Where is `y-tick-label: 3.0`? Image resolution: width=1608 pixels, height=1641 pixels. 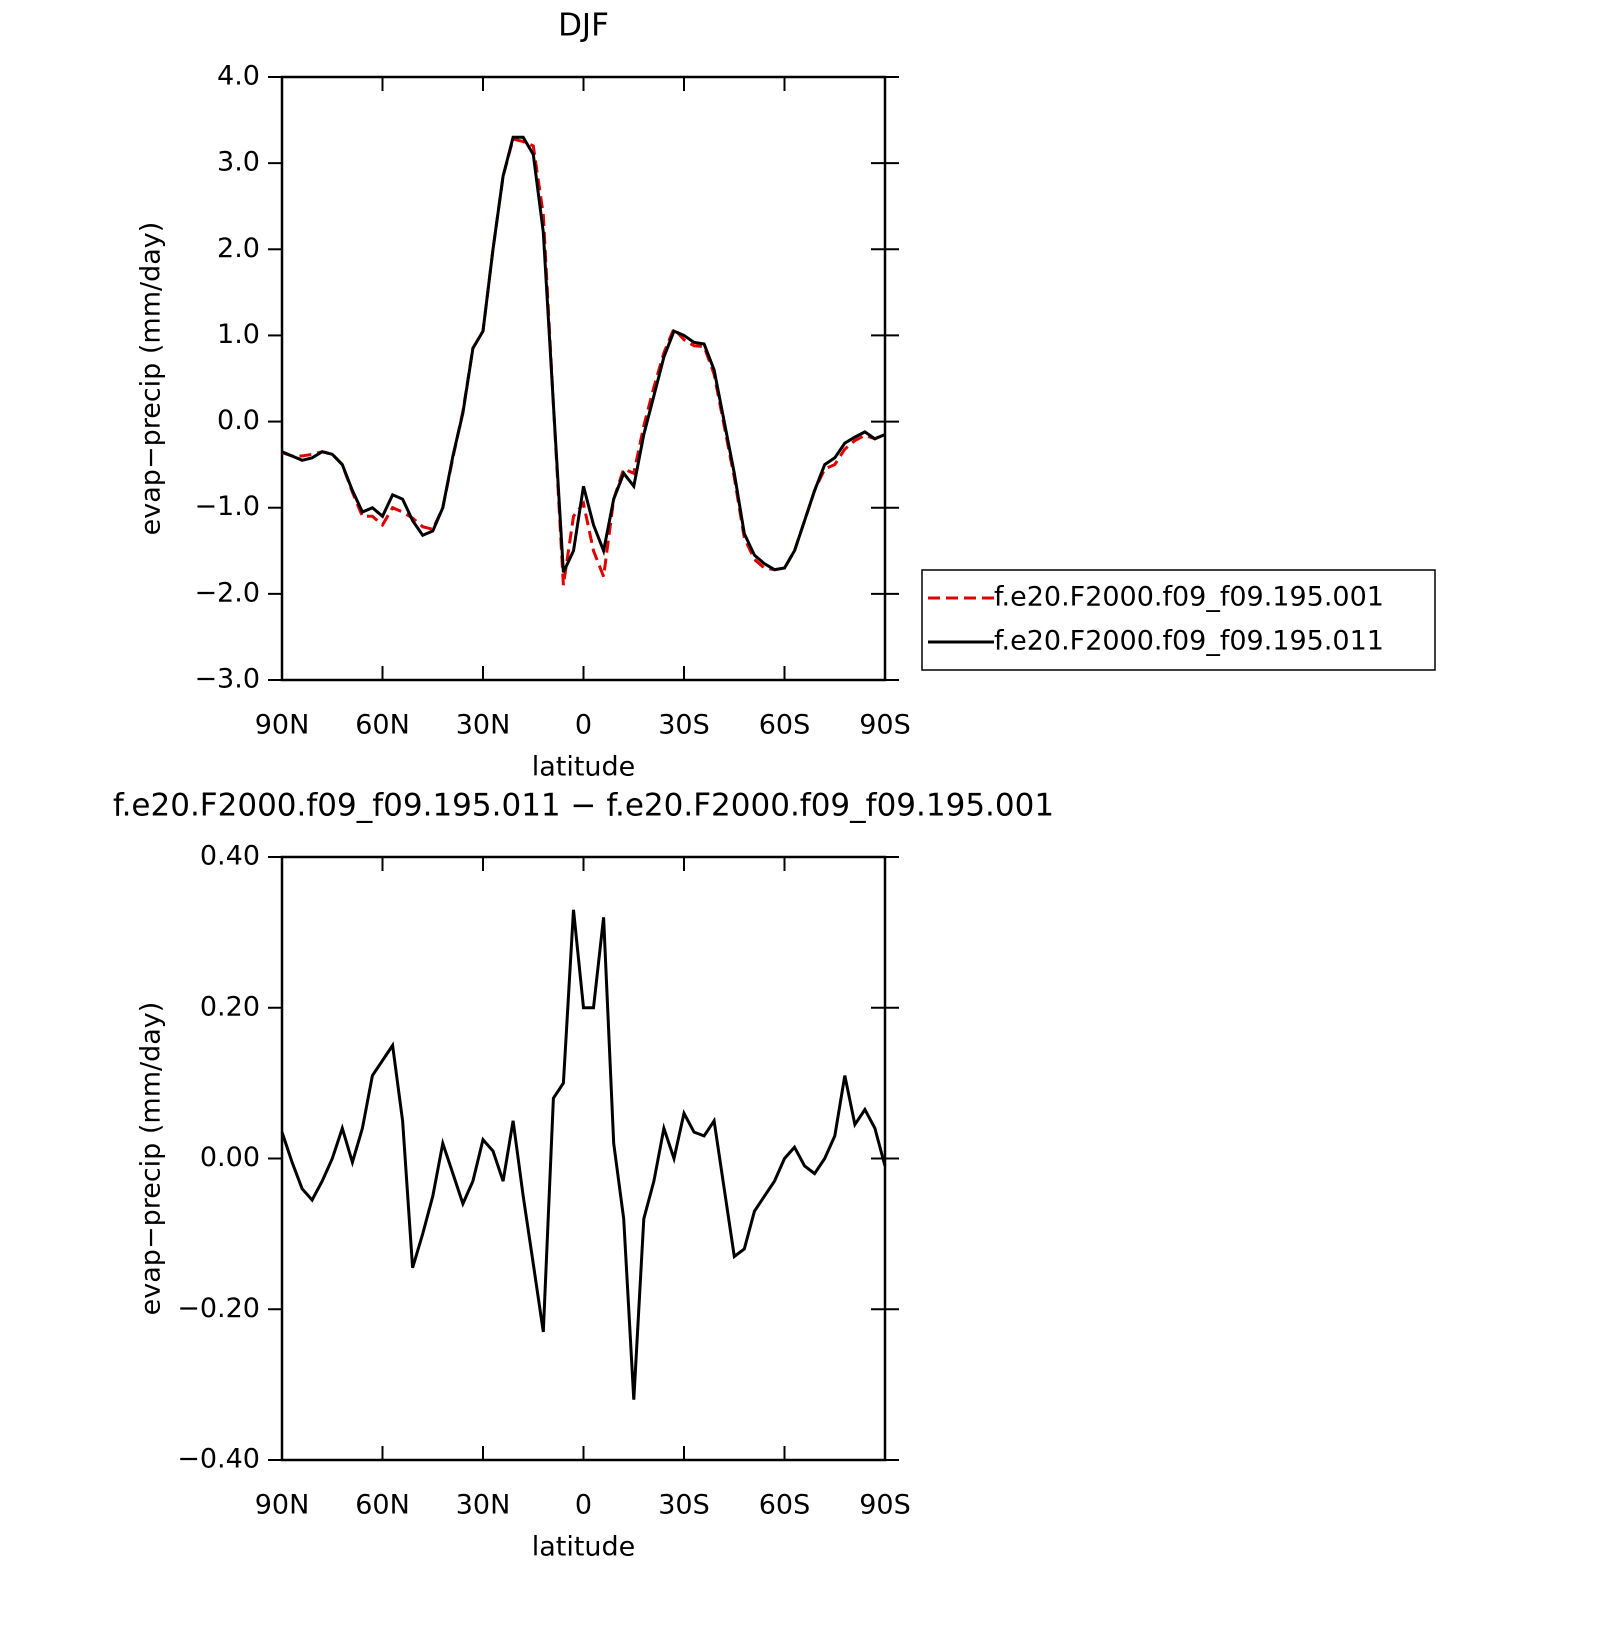 y-tick-label: 3.0 is located at coordinates (238, 162).